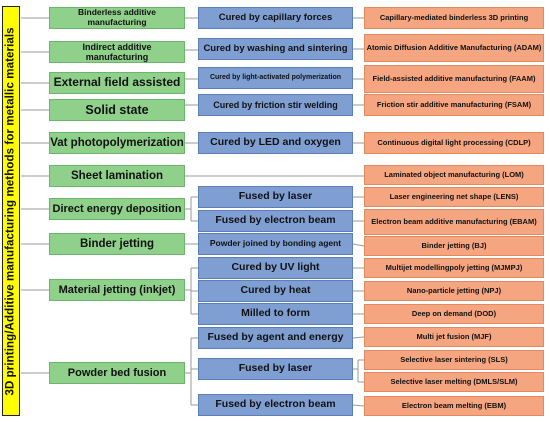  What do you see at coordinates (275, 105) in the screenshot?
I see `mechanism-friction-stir-welding: Cured by friction stir welding` at bounding box center [275, 105].